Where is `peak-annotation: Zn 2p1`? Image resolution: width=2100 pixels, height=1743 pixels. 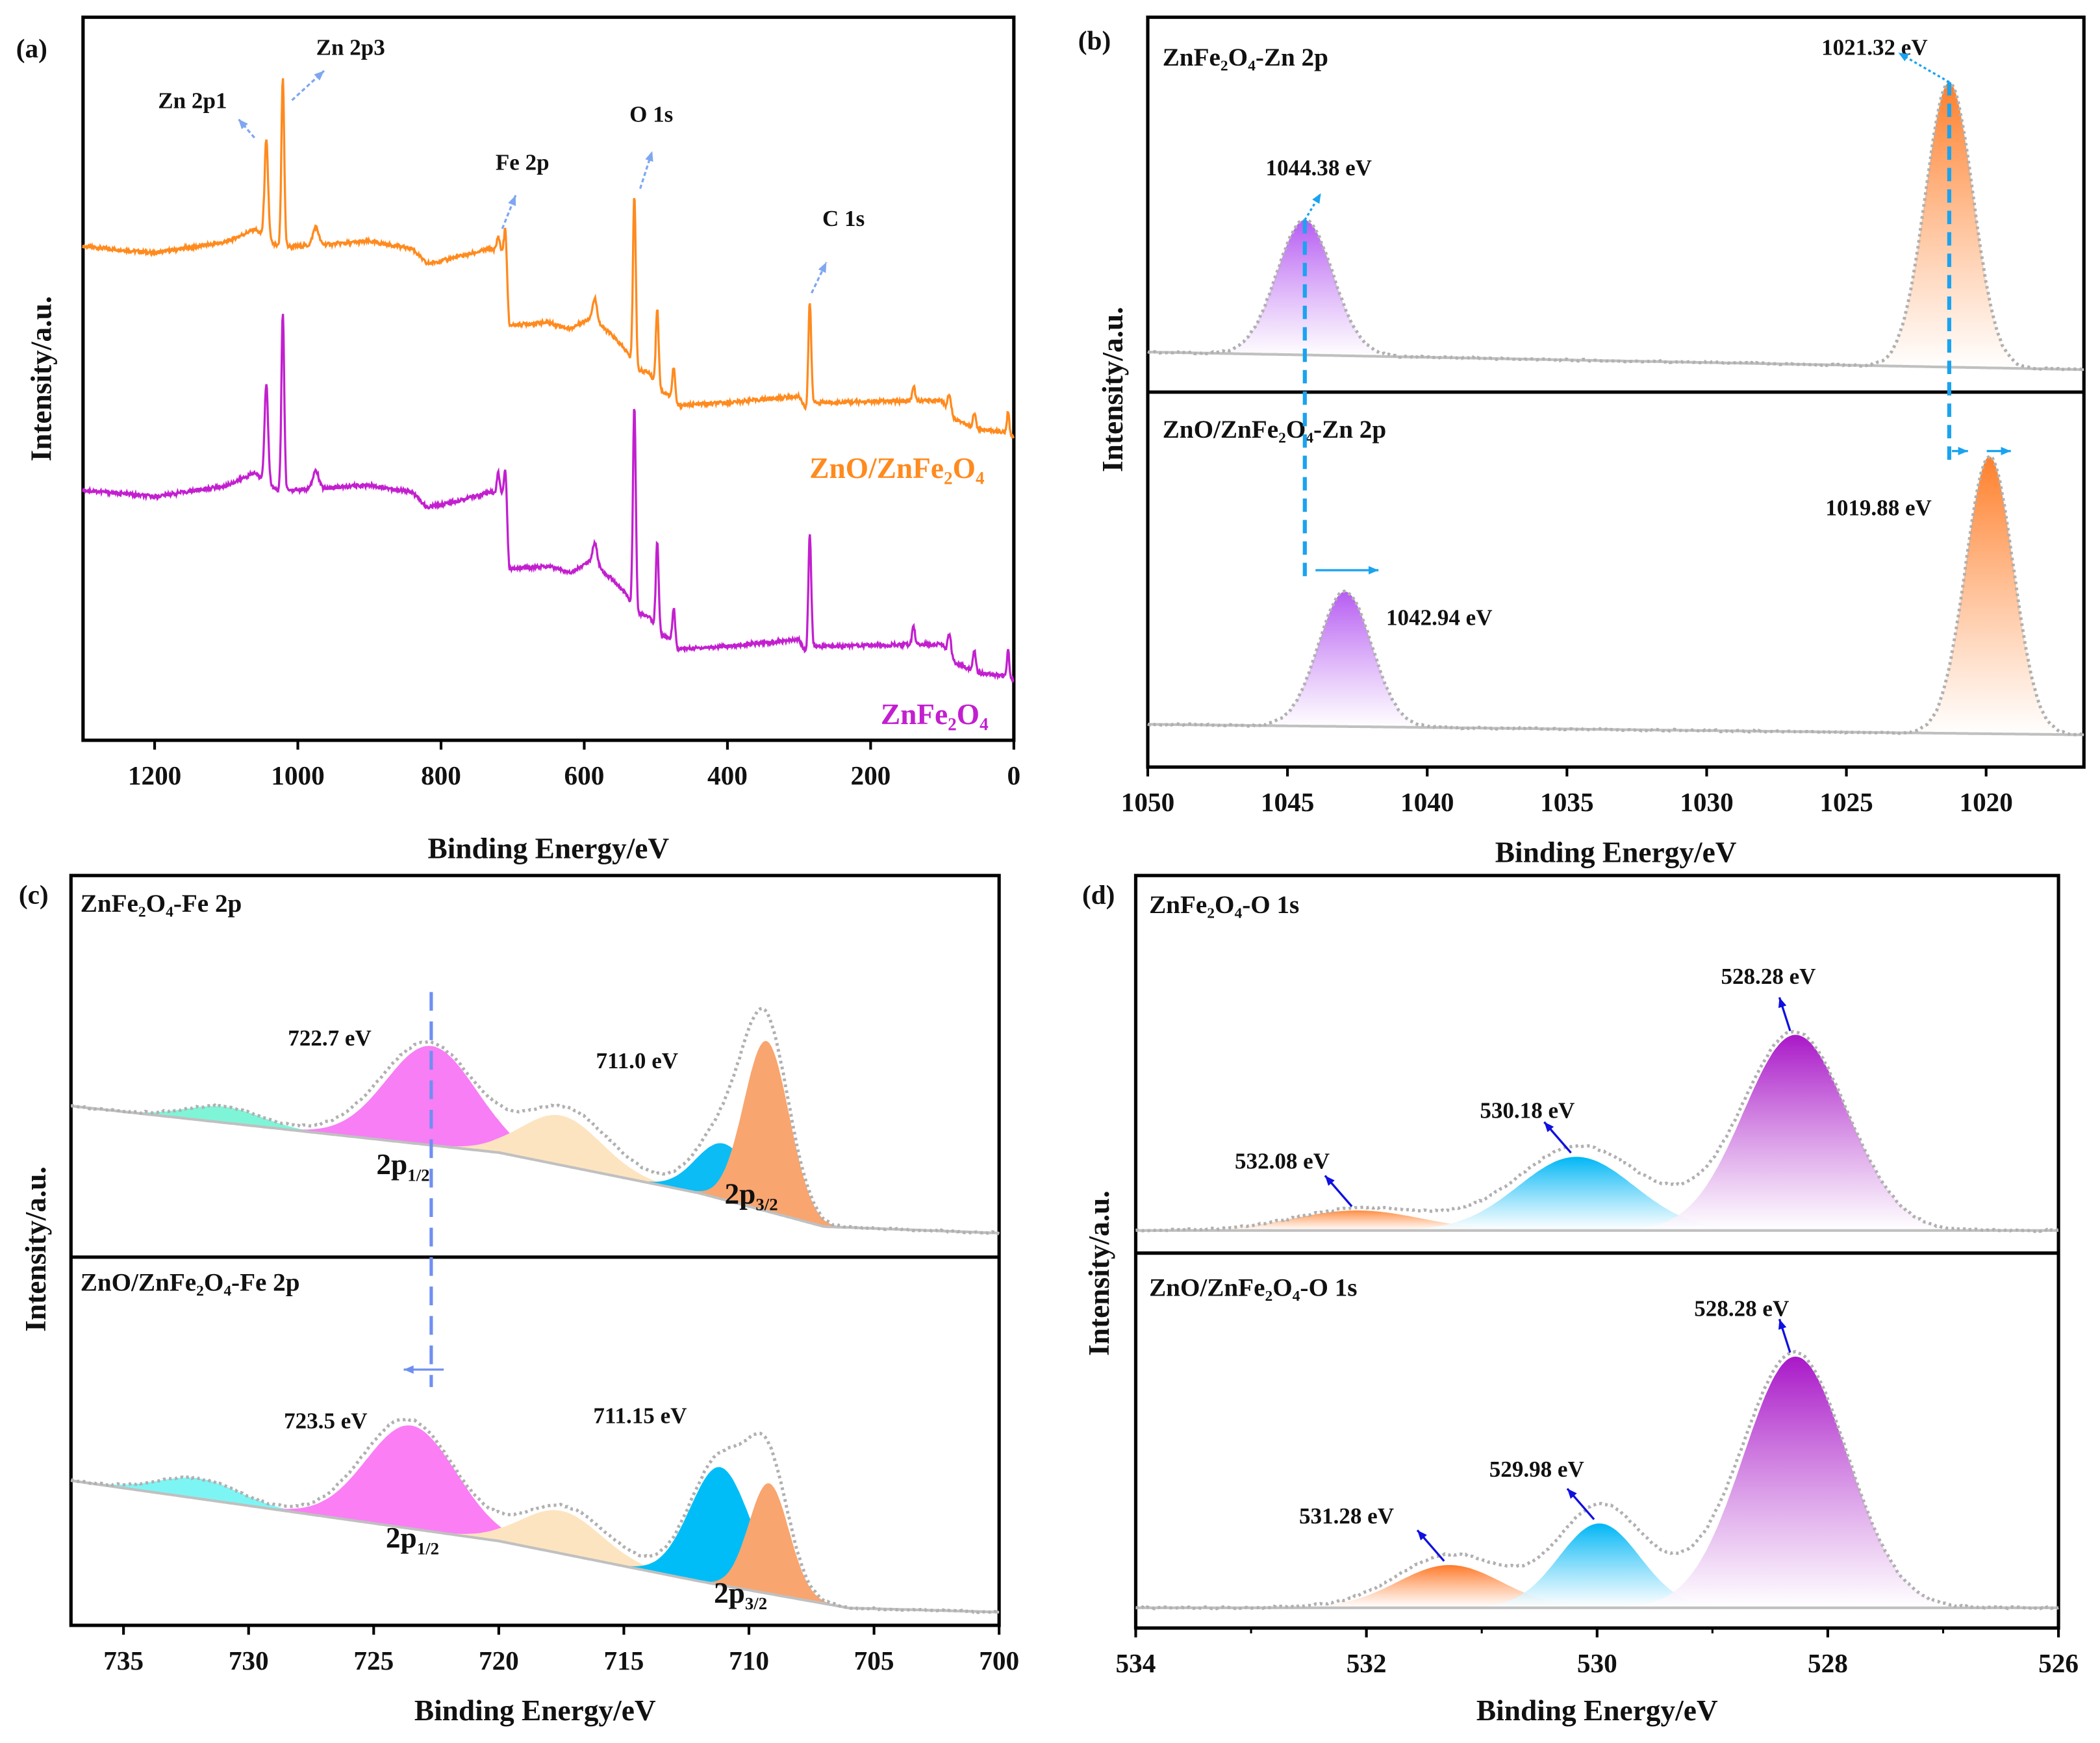
peak-annotation: Zn 2p1 is located at coordinates (192, 101).